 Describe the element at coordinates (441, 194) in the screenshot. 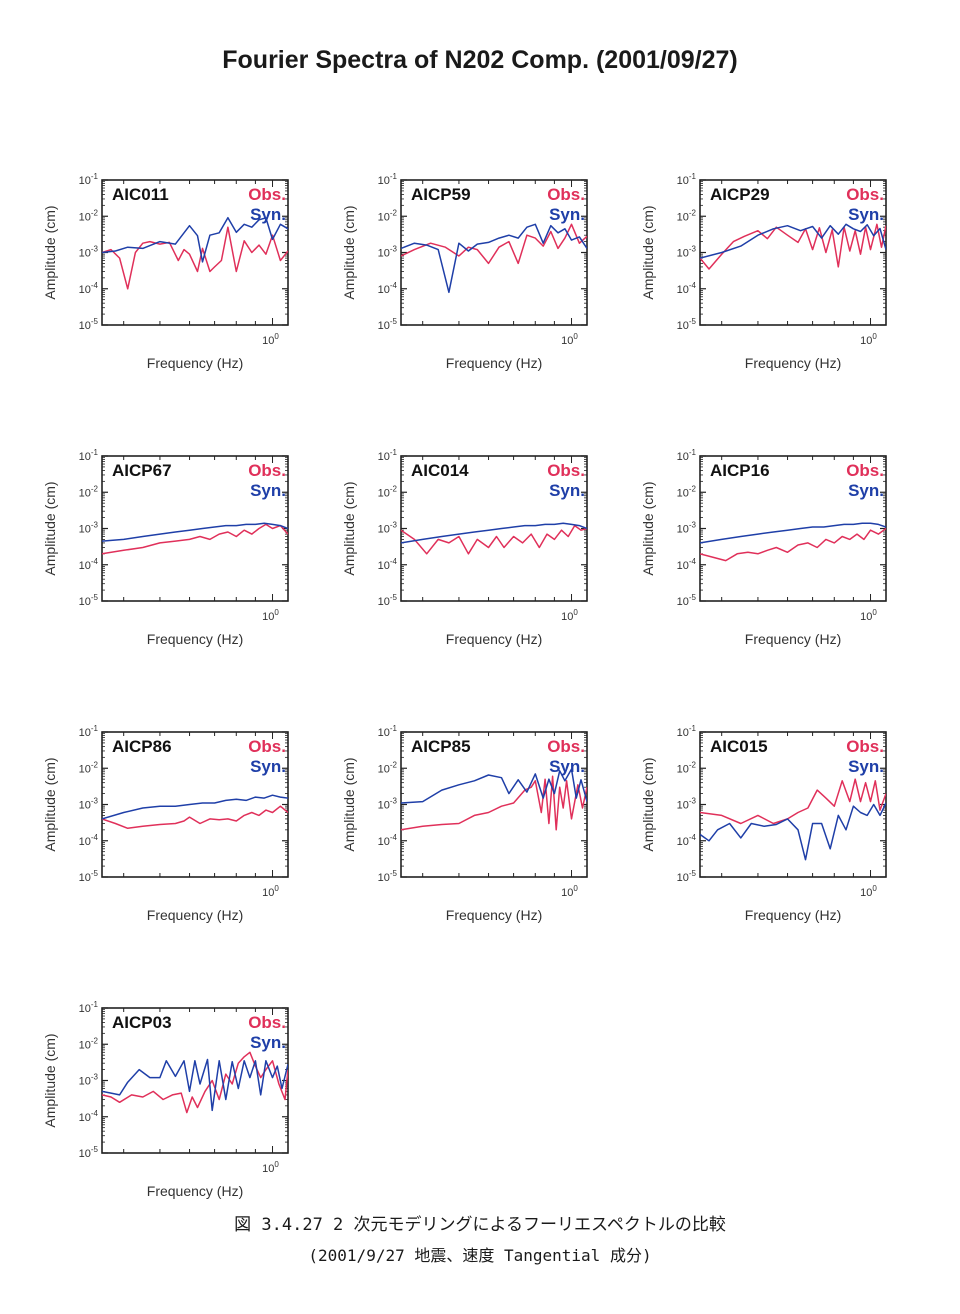

I see `station-label: AICP59` at that location.